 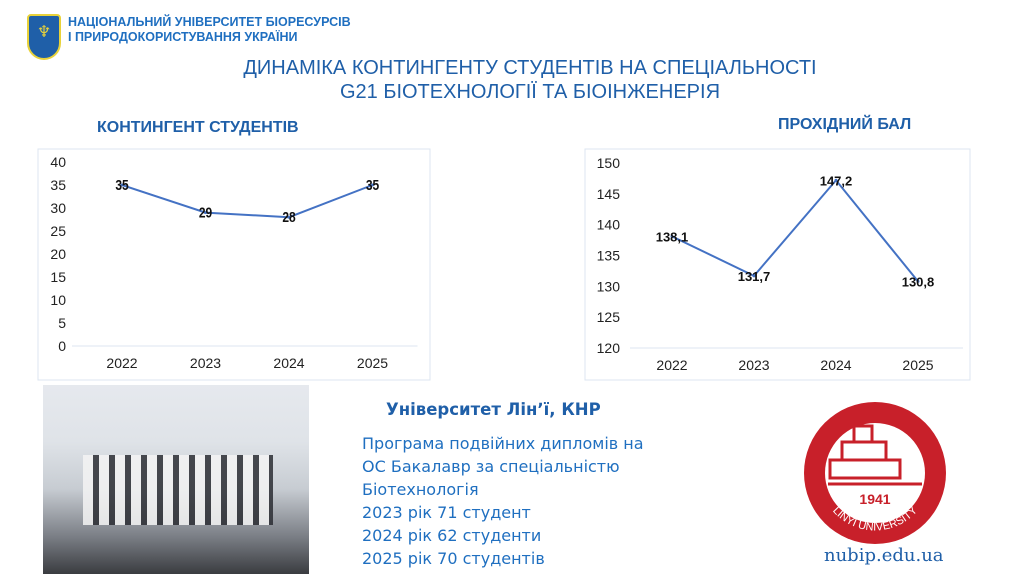 What do you see at coordinates (183, 37) in the screenshot?
I see `university-line2: І ПРИРОДОКОРИСТУВАННЯ УКРАЇНИ` at bounding box center [183, 37].